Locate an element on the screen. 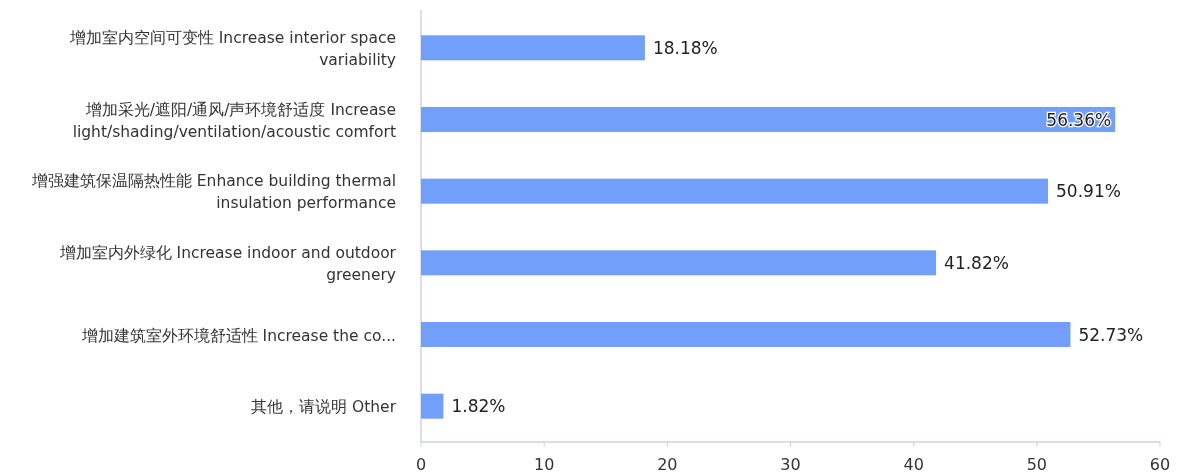 The height and width of the screenshot is (475, 1181). y-tick-label: 其他，请说明 Other is located at coordinates (324, 407).